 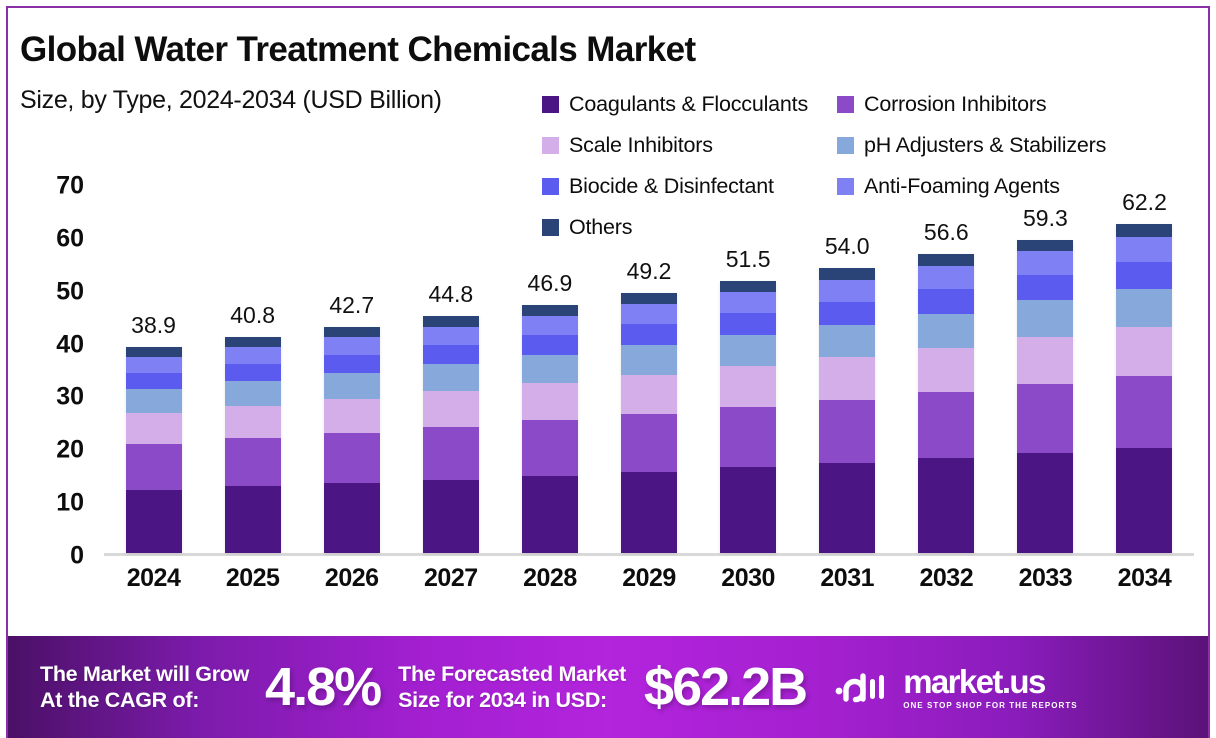 I want to click on bar-group: 40.8, so click(x=252, y=369).